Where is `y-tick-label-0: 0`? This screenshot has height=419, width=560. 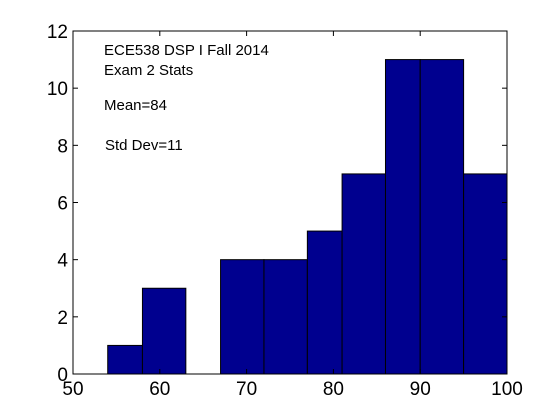 y-tick-label-0: 0 is located at coordinates (62, 375).